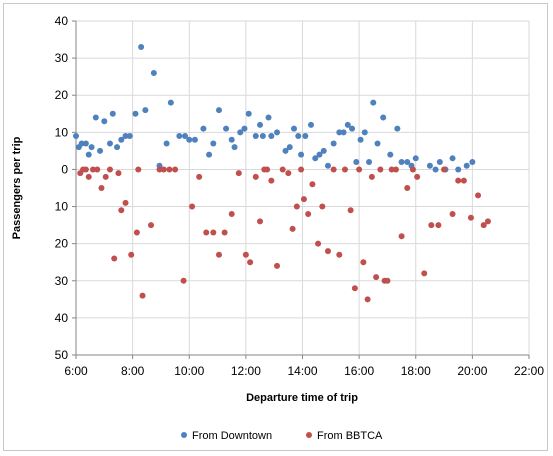  Describe the element at coordinates (62, 318) in the screenshot. I see `y-tick-label: 40` at that location.